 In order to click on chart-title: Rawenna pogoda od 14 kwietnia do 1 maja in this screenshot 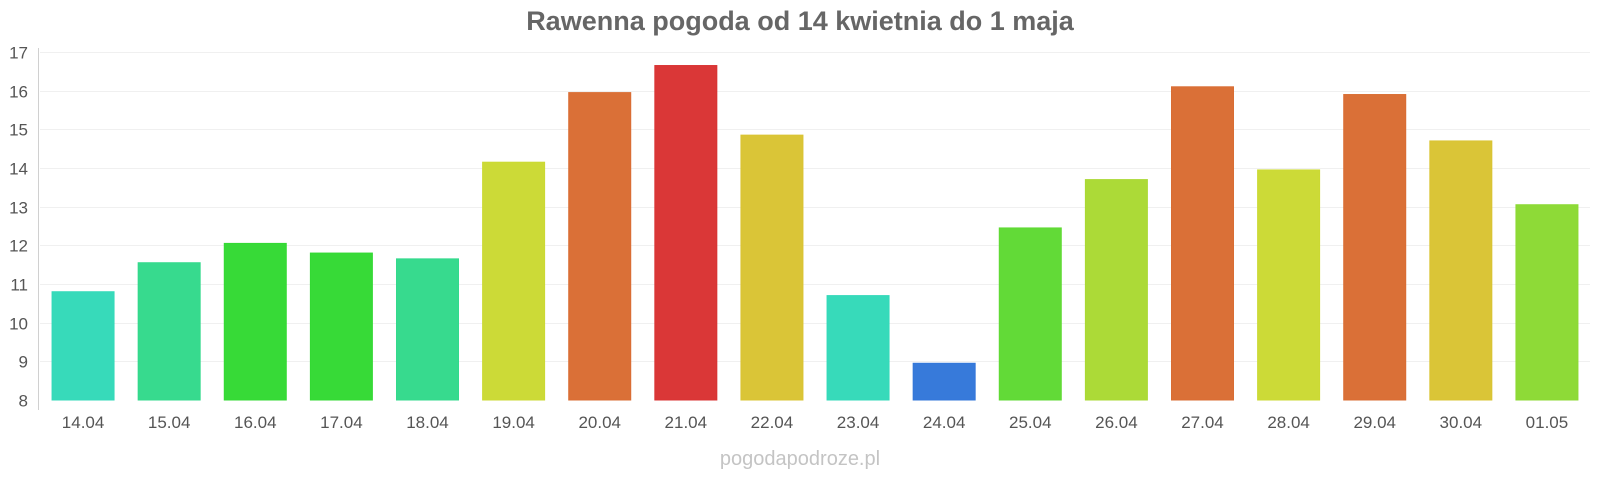, I will do `click(800, 21)`.